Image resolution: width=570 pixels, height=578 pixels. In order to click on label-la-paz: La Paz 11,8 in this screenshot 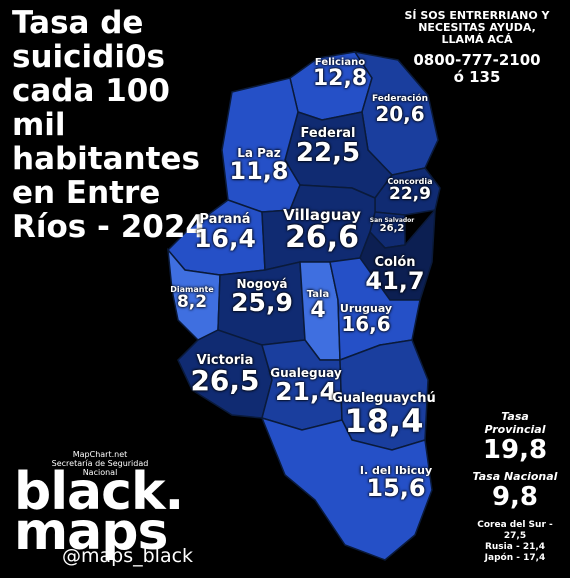, I will do `click(259, 165)`.